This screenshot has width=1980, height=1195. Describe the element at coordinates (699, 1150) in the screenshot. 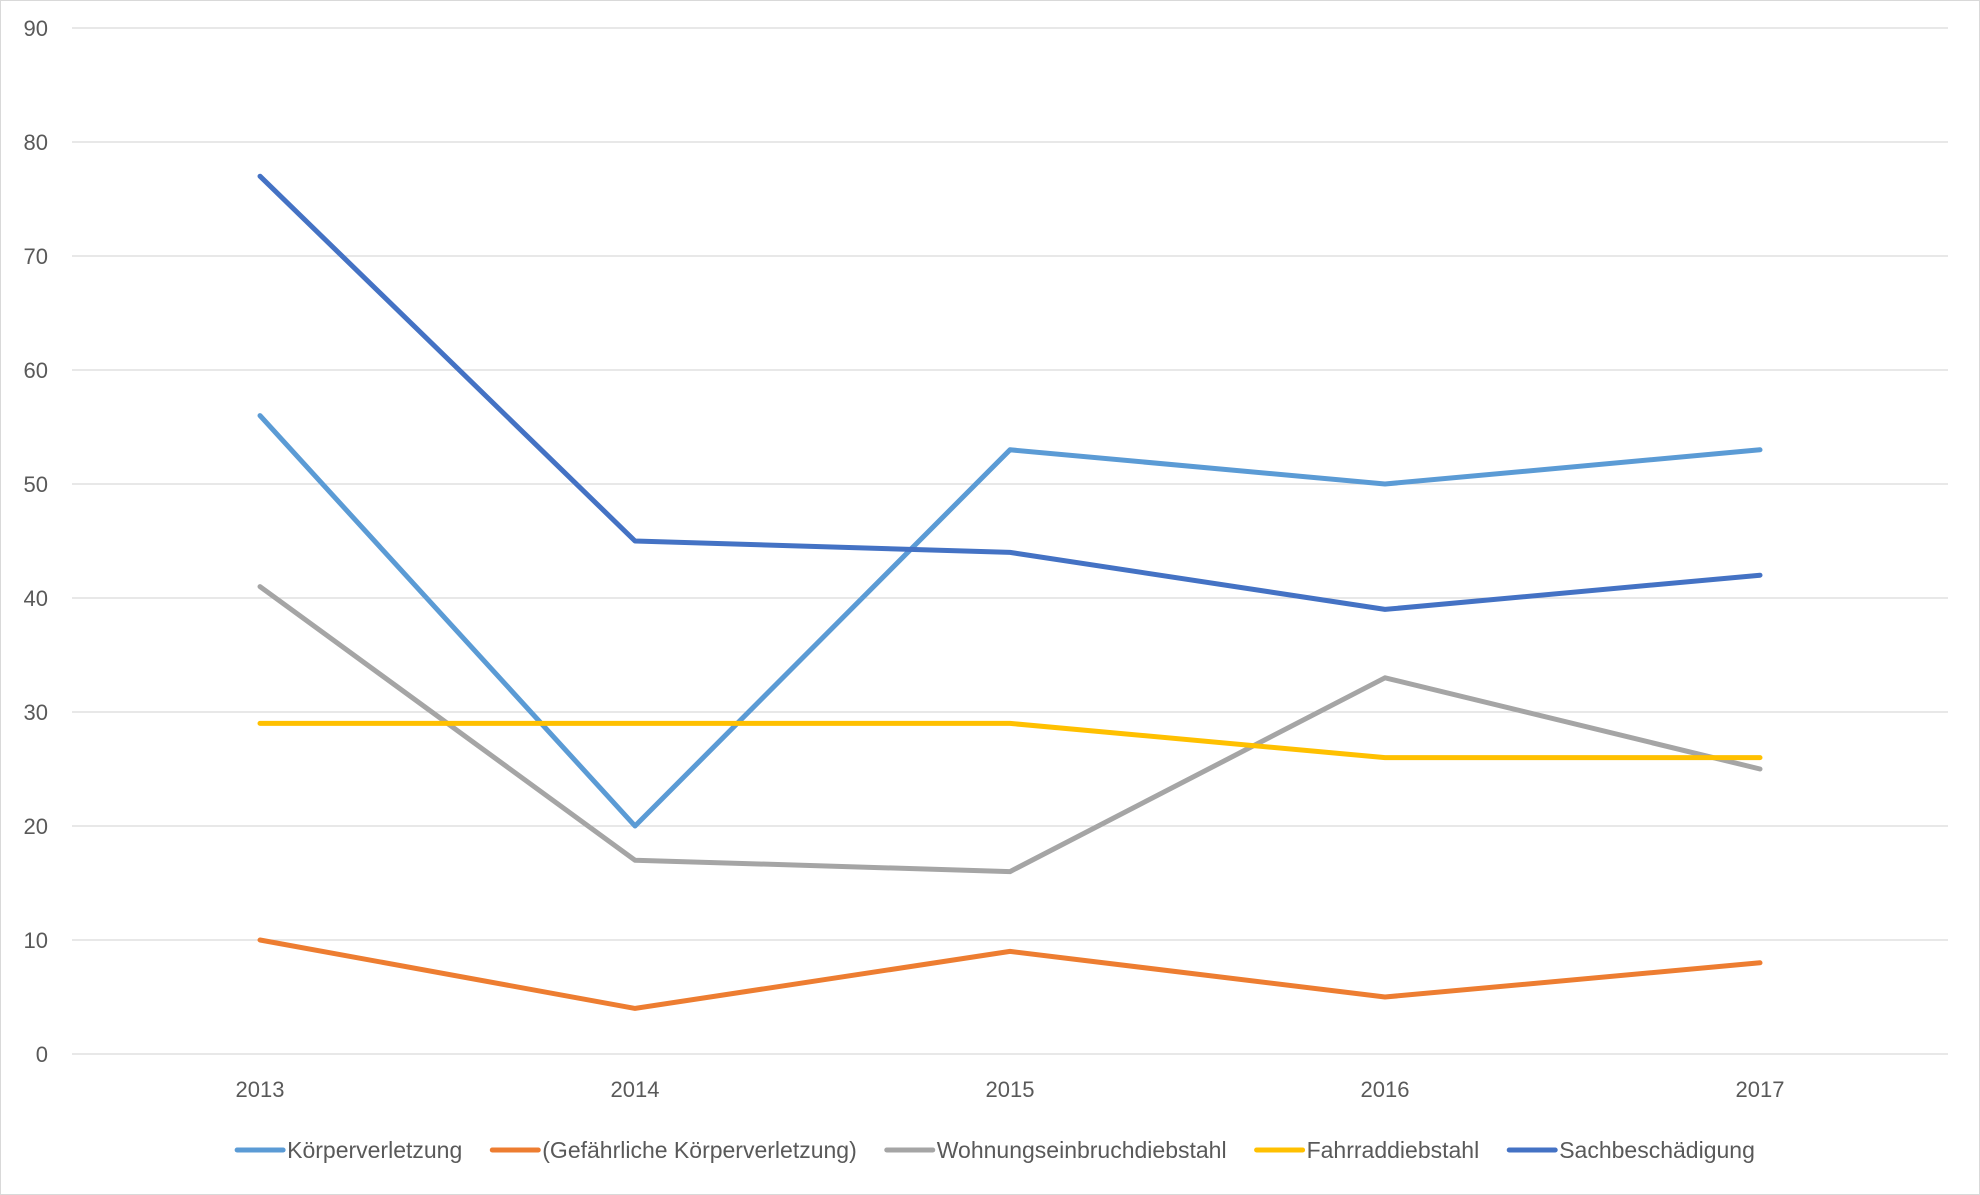

I see `legend-label: (Gefährliche Körperverletzung)` at that location.